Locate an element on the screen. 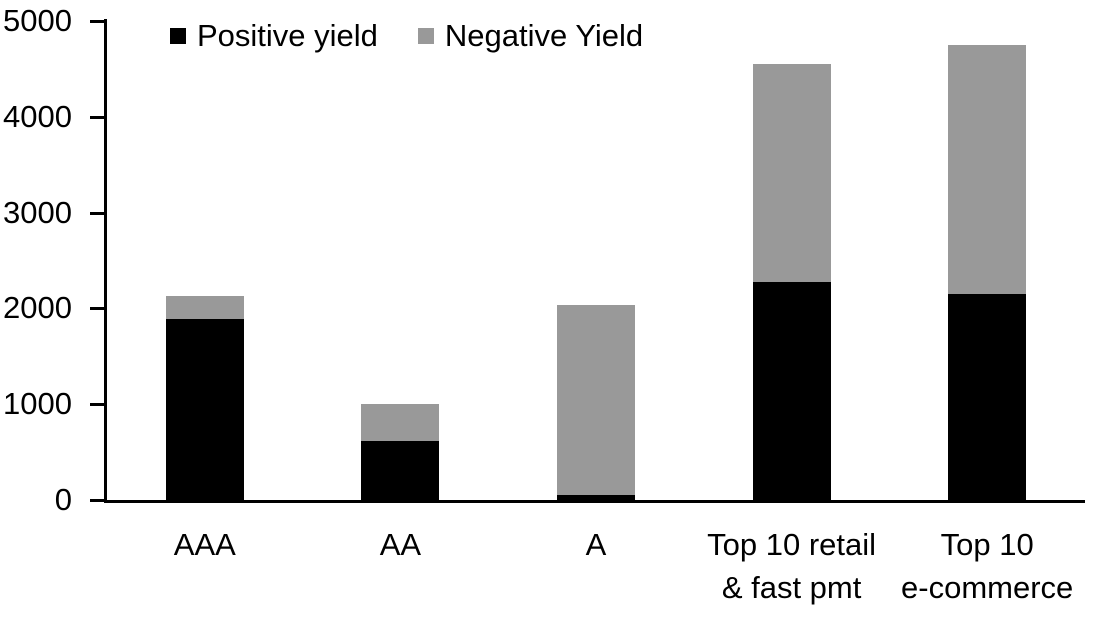  legend-label-positive-yield: Positive yield is located at coordinates (287, 35).